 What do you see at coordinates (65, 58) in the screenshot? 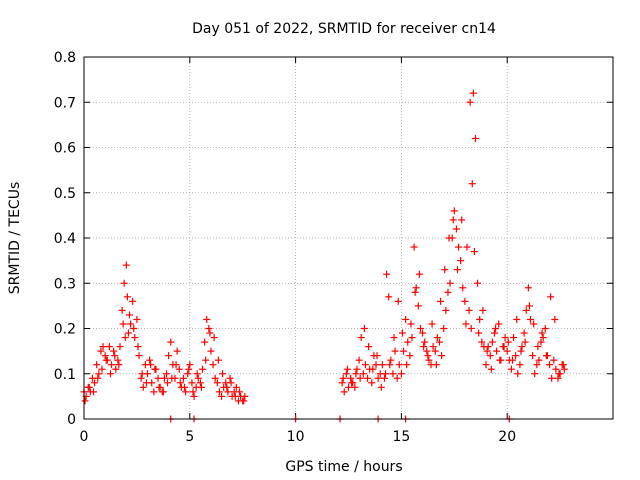
I see `y-tick-label: 0.8` at bounding box center [65, 58].